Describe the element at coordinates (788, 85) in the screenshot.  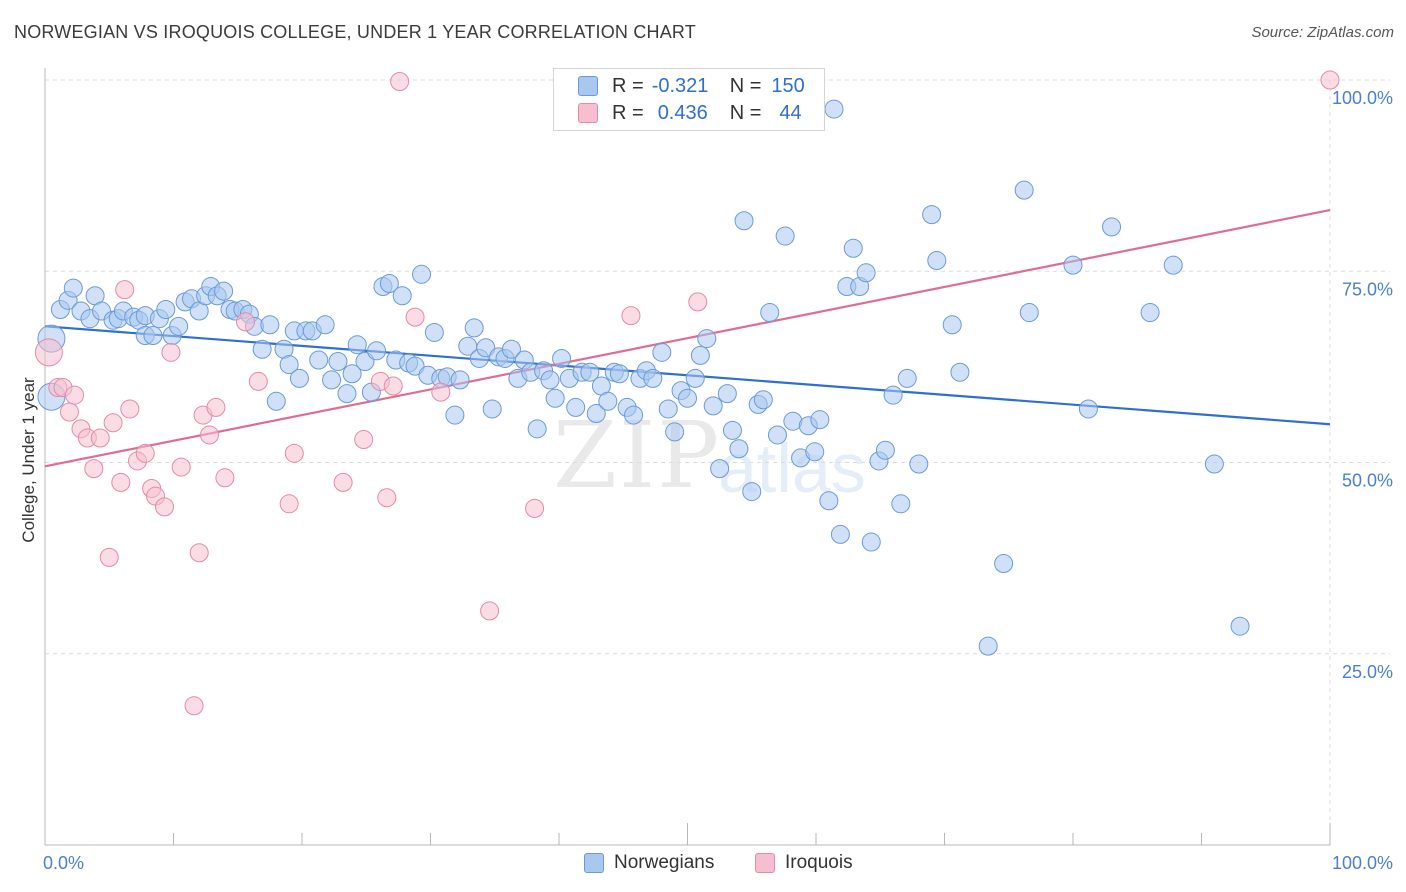
I see `n-value-norwegians: 150` at that location.